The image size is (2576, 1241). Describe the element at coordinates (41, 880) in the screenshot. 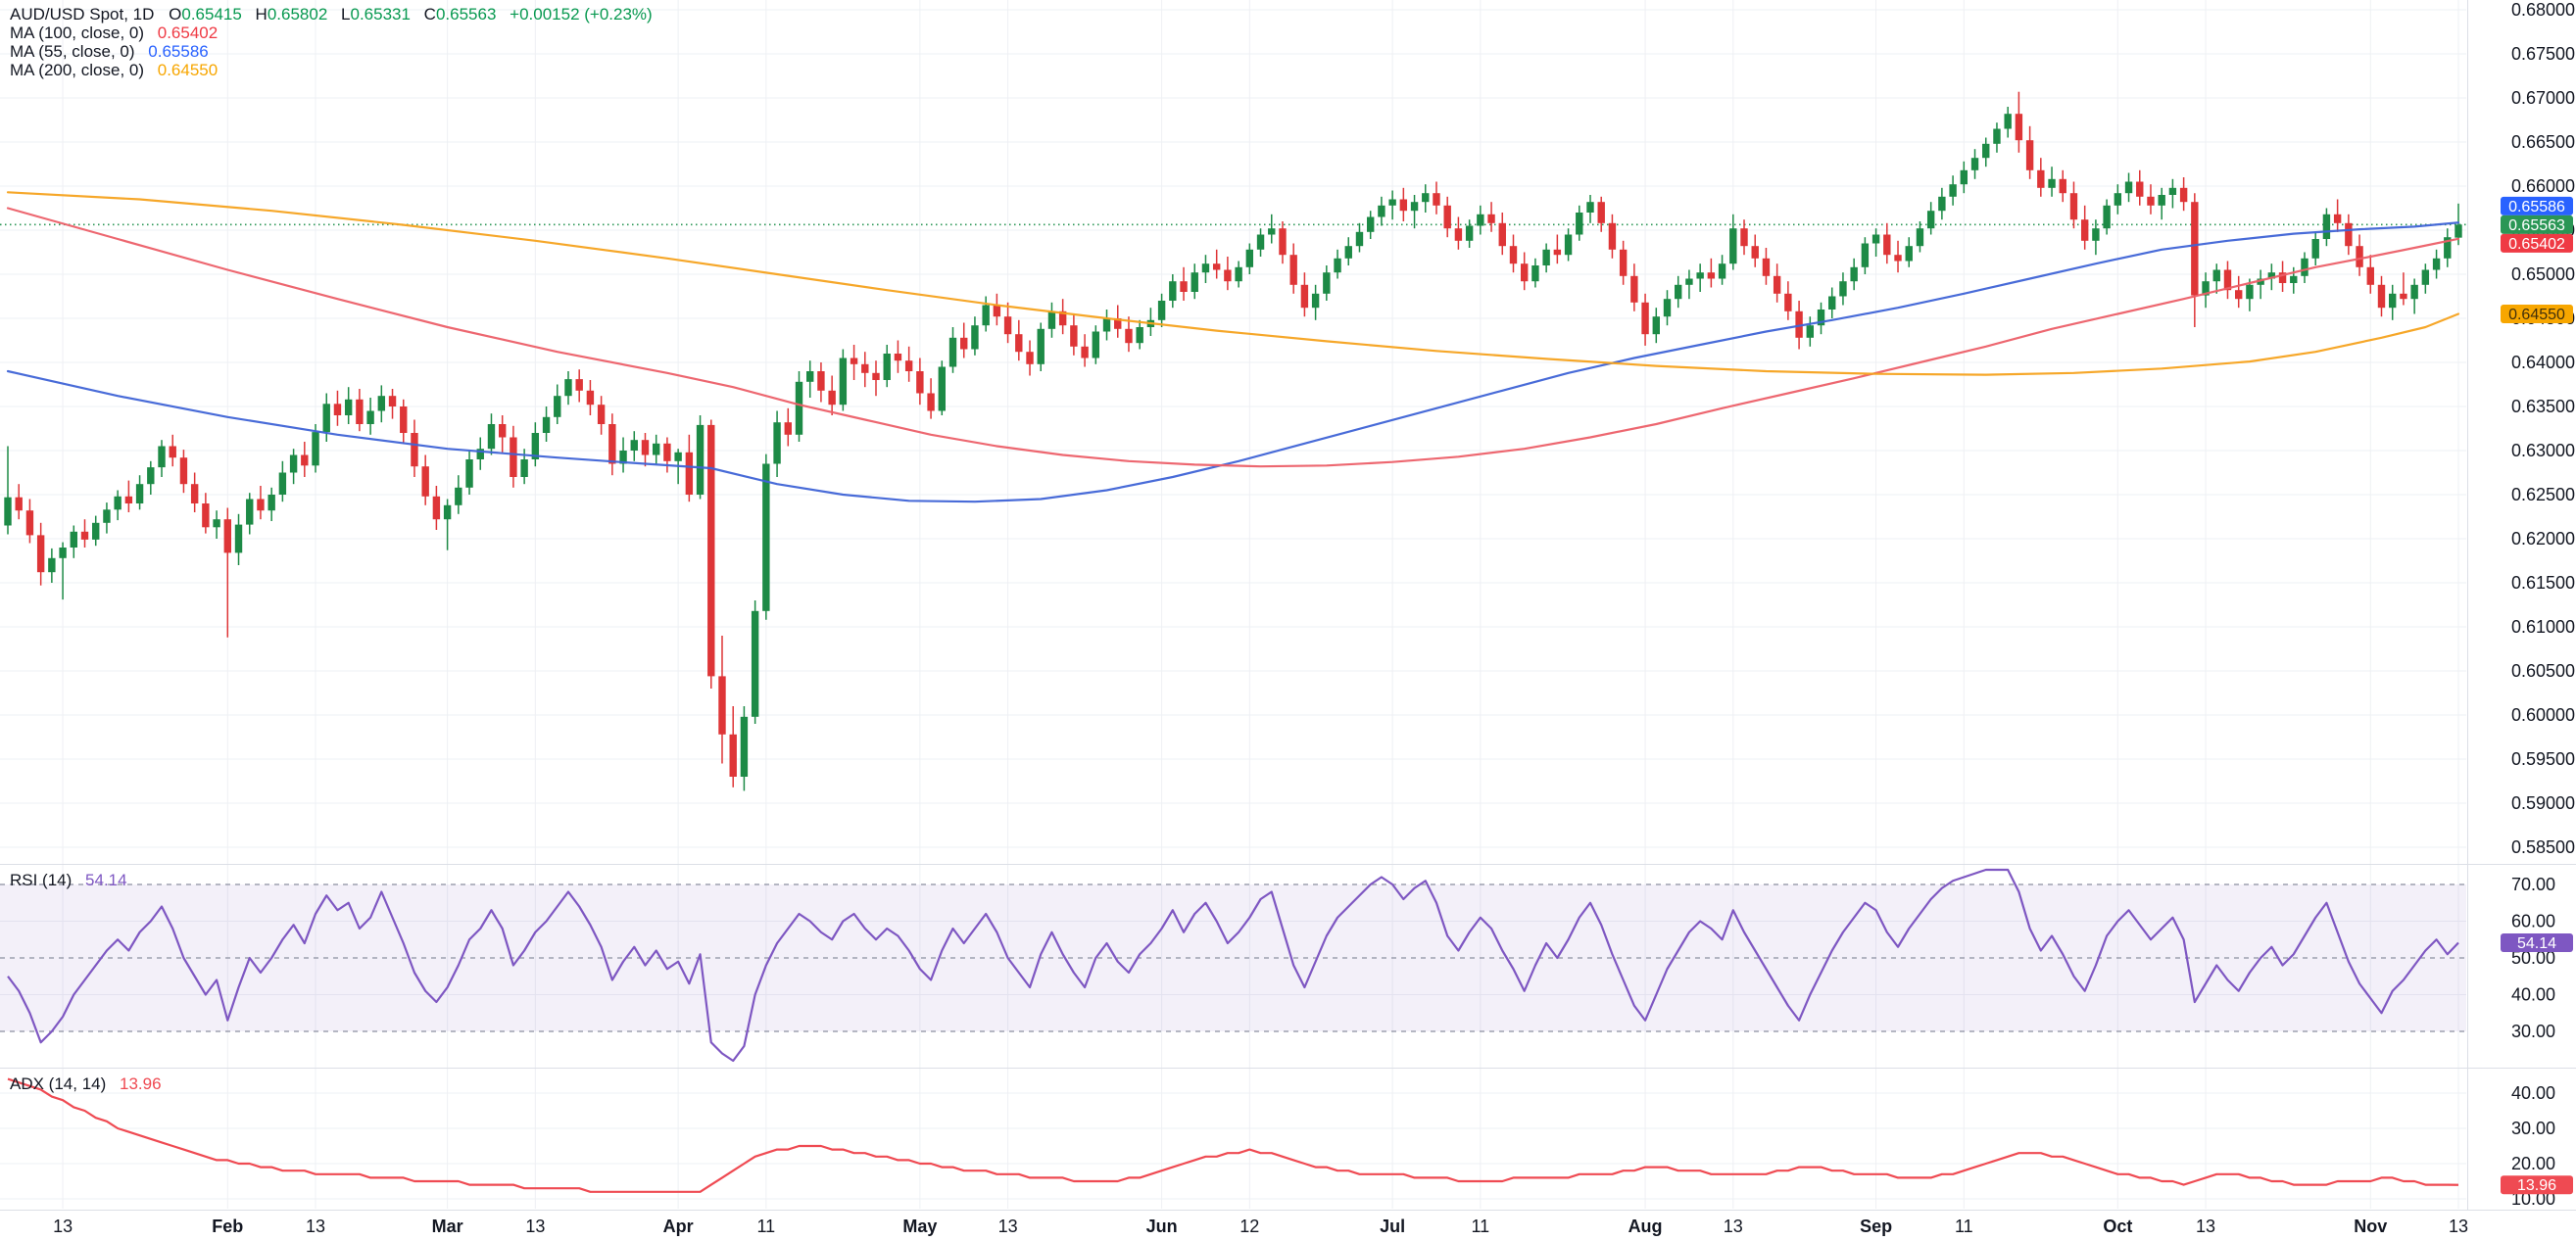

I see `rsi-label: RSI (14)` at that location.